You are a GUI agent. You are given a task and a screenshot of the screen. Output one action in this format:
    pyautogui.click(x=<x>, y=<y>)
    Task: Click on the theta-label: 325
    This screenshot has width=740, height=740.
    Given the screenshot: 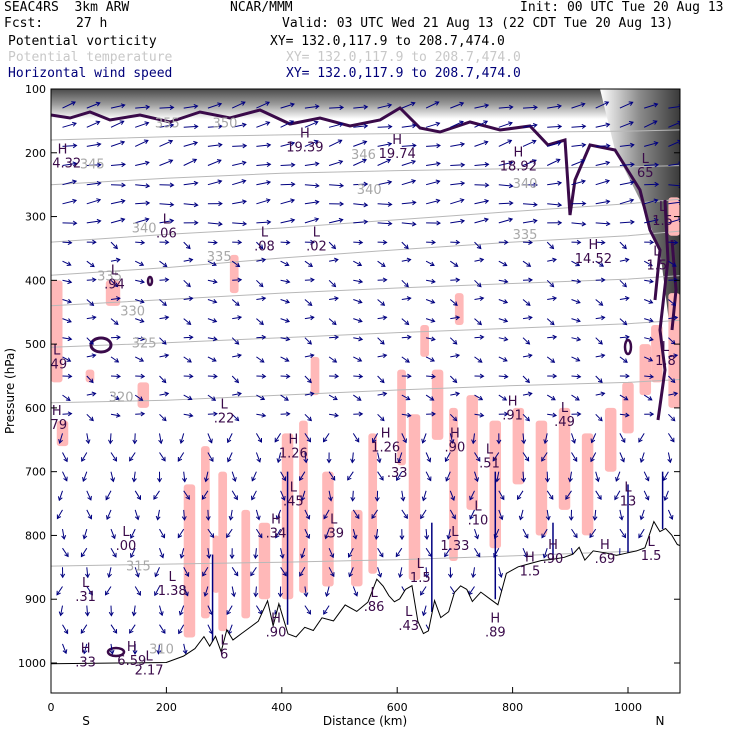 What is the action you would take?
    pyautogui.click(x=144, y=343)
    